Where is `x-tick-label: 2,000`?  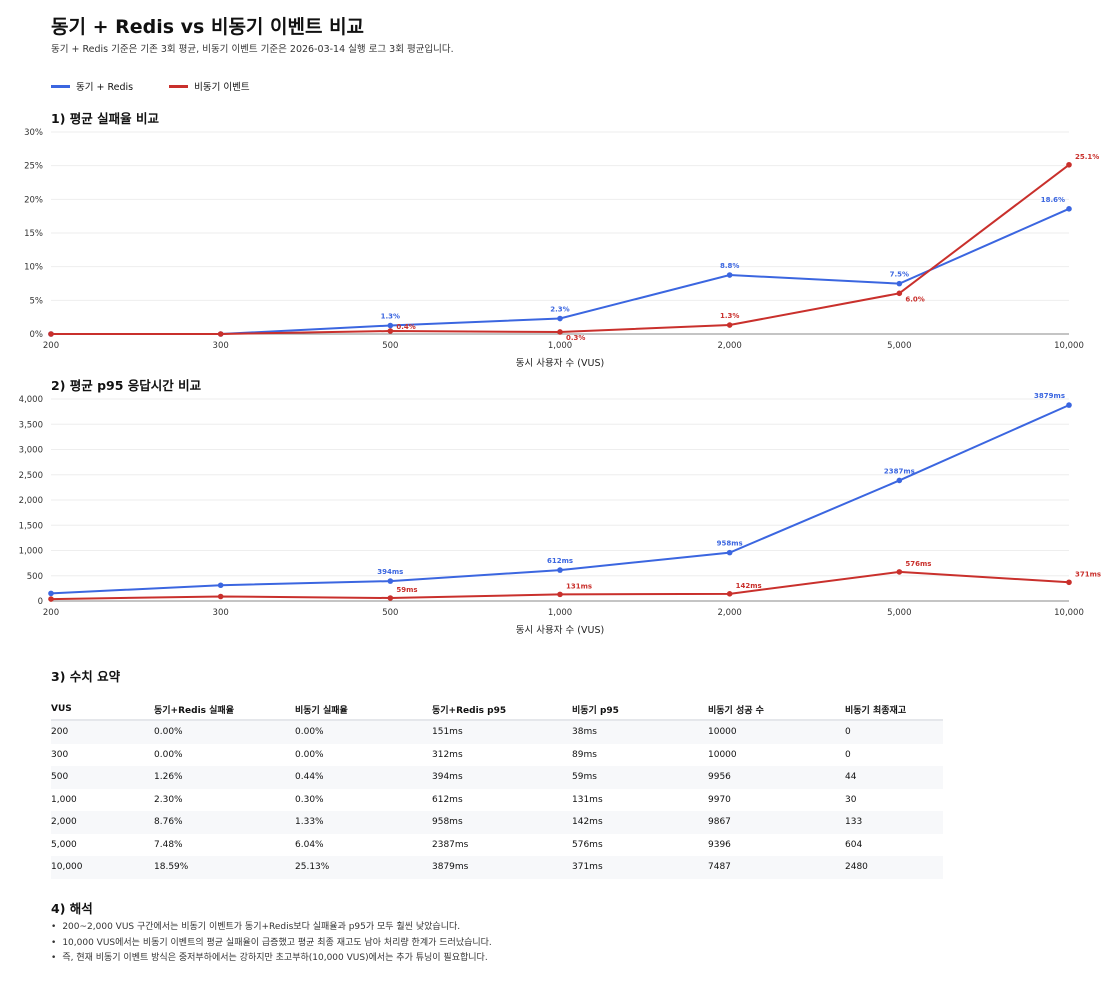 x-tick-label: 2,000 is located at coordinates (729, 346).